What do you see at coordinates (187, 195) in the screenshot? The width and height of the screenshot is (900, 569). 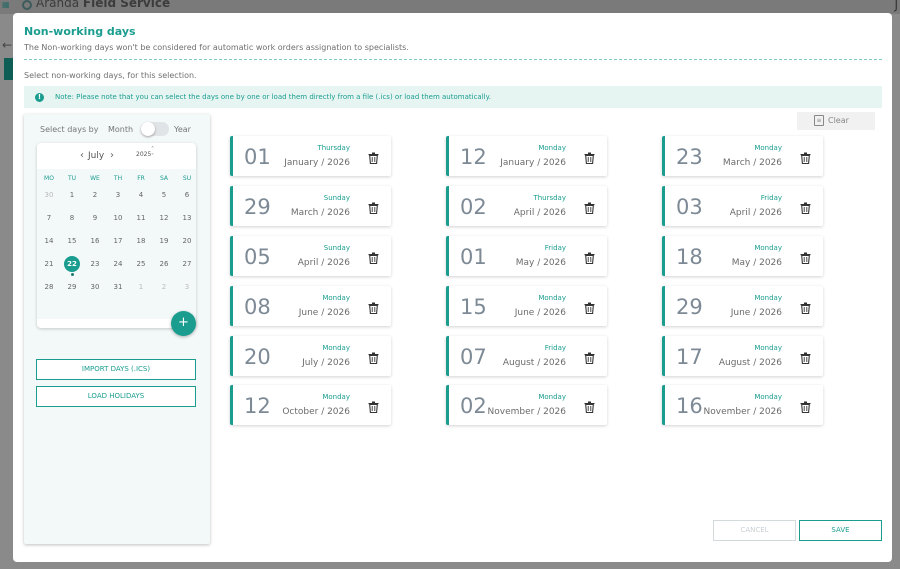 I see `calendar-day: 6` at bounding box center [187, 195].